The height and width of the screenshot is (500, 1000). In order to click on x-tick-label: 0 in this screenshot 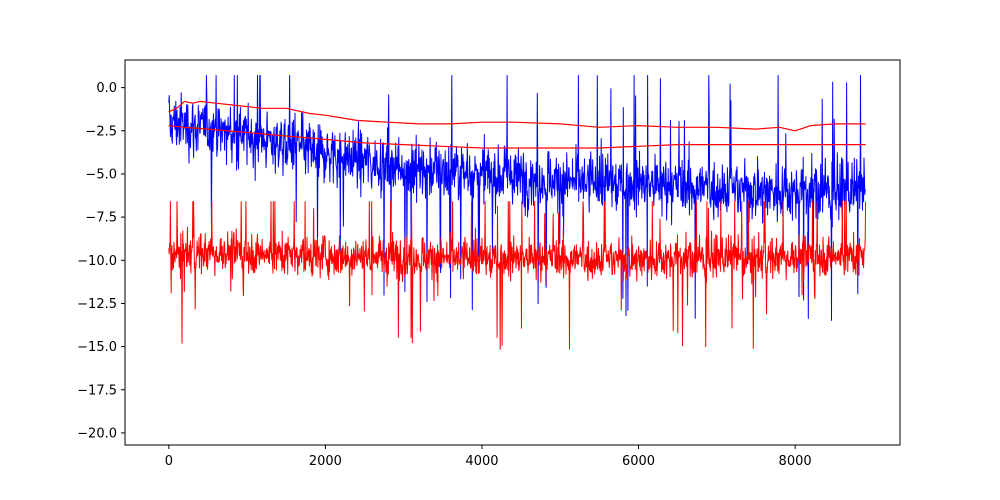, I will do `click(169, 461)`.